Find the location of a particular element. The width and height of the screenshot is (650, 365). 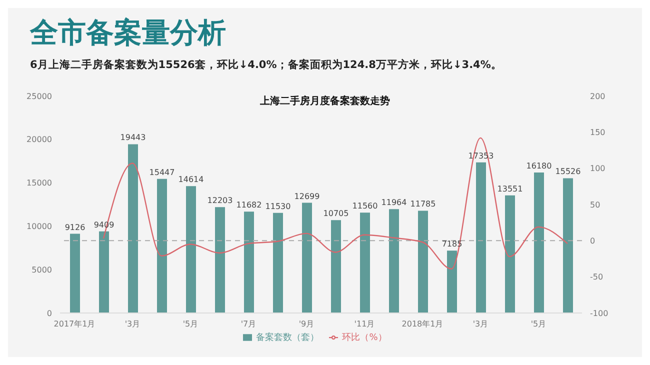

data-label: 12203 is located at coordinates (220, 201).